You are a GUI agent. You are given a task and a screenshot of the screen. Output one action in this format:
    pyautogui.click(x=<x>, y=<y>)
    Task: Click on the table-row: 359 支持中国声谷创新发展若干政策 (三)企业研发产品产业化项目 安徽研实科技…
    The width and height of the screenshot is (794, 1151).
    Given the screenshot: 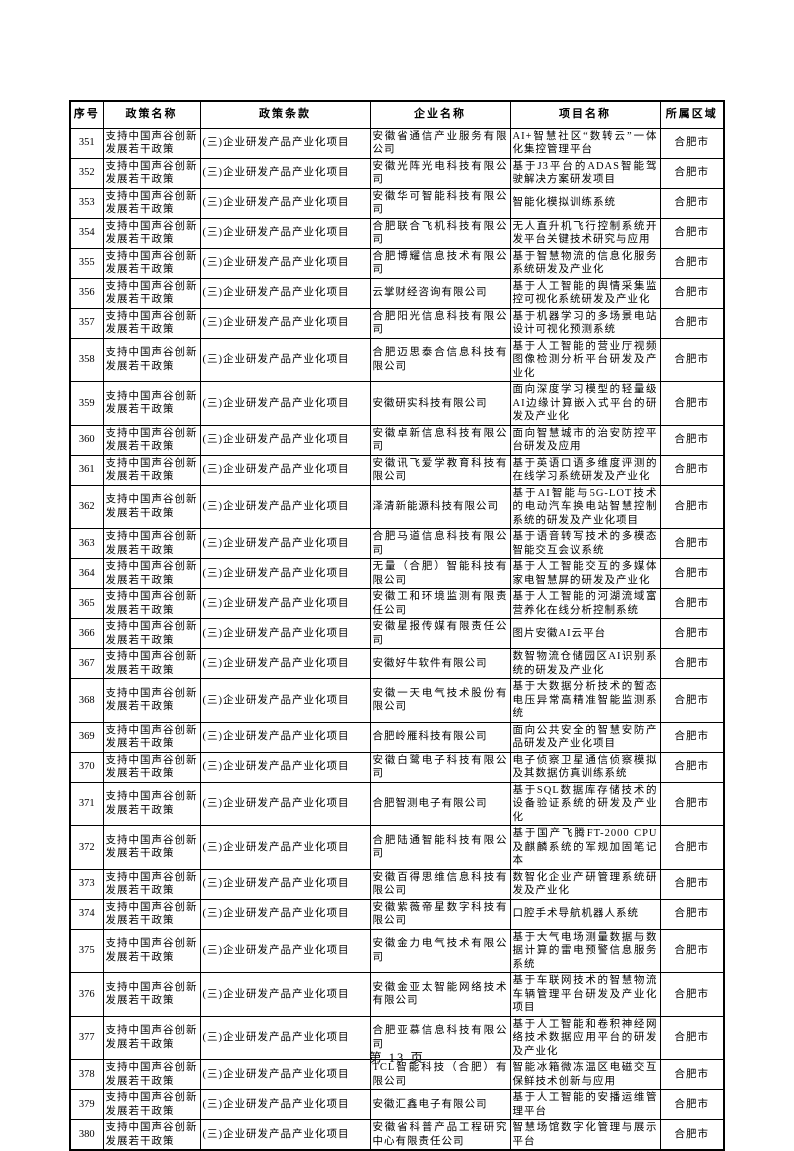 What is the action you would take?
    pyautogui.click(x=397, y=403)
    